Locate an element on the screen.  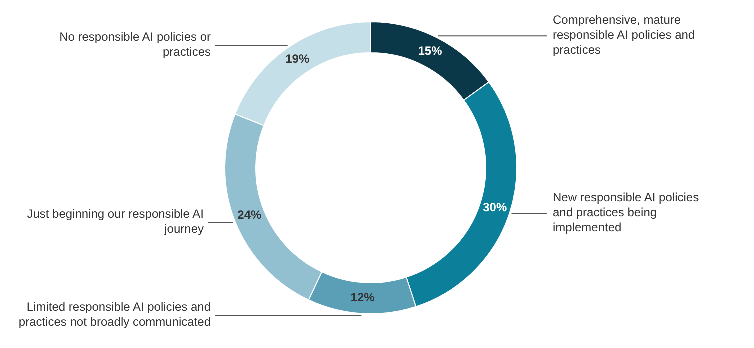
slice-label: New responsible AI policies and practices being implemented is located at coordinates (626, 212).